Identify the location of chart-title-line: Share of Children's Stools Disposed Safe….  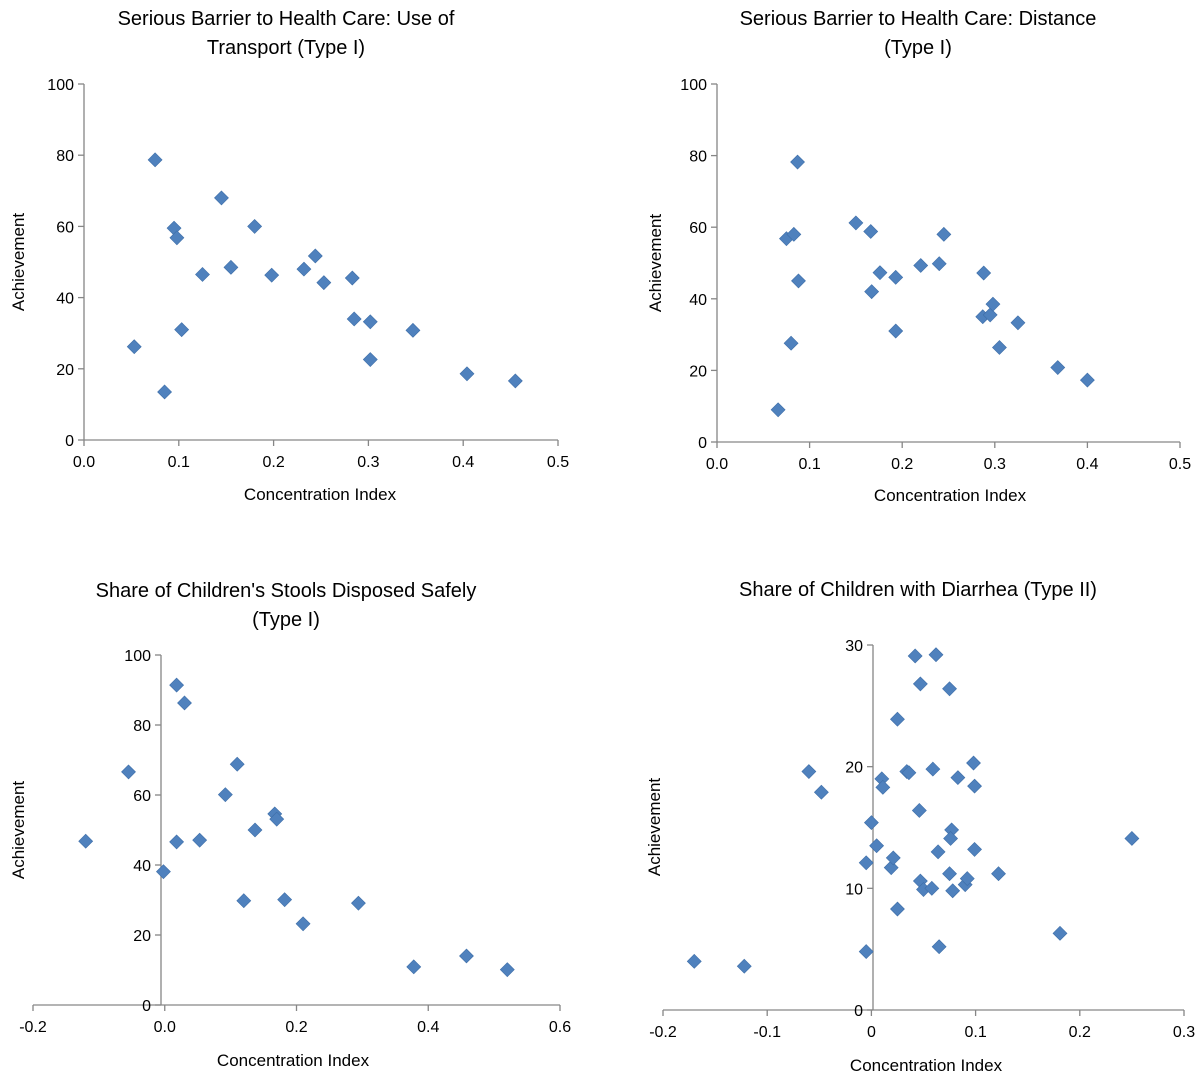
(286, 591).